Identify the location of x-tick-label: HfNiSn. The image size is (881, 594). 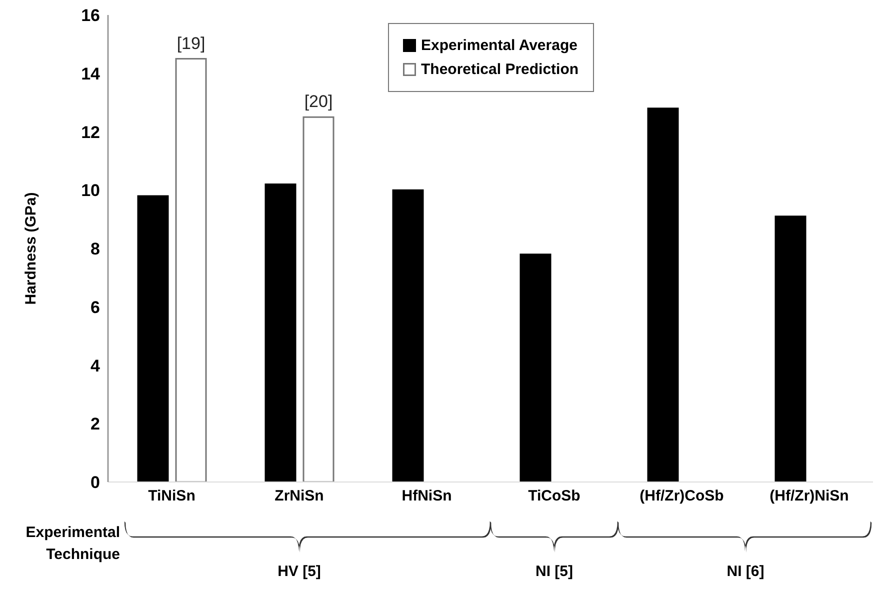
(427, 496).